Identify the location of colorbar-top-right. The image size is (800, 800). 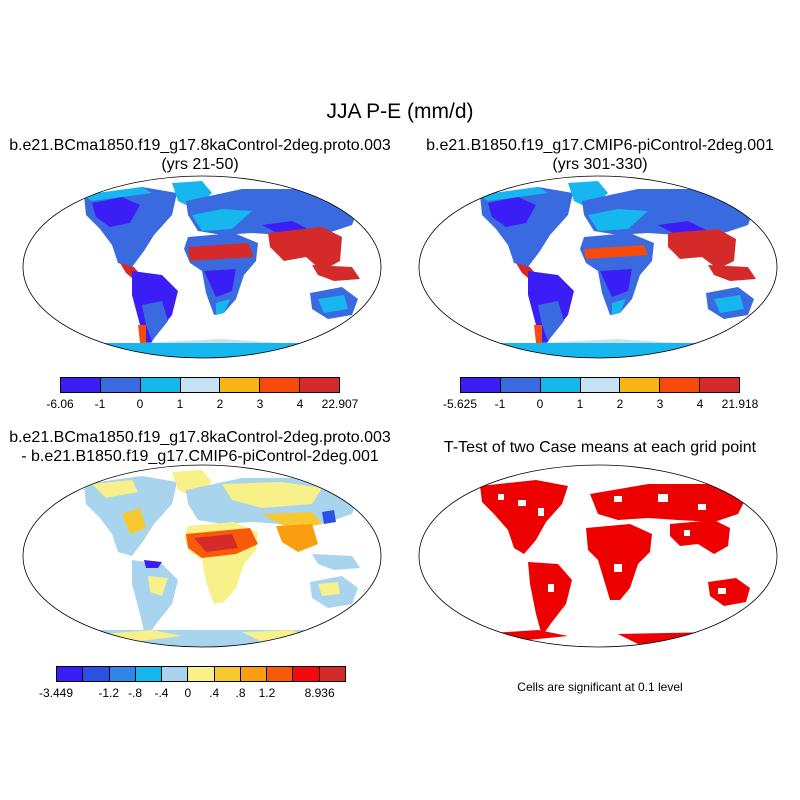
(600, 385).